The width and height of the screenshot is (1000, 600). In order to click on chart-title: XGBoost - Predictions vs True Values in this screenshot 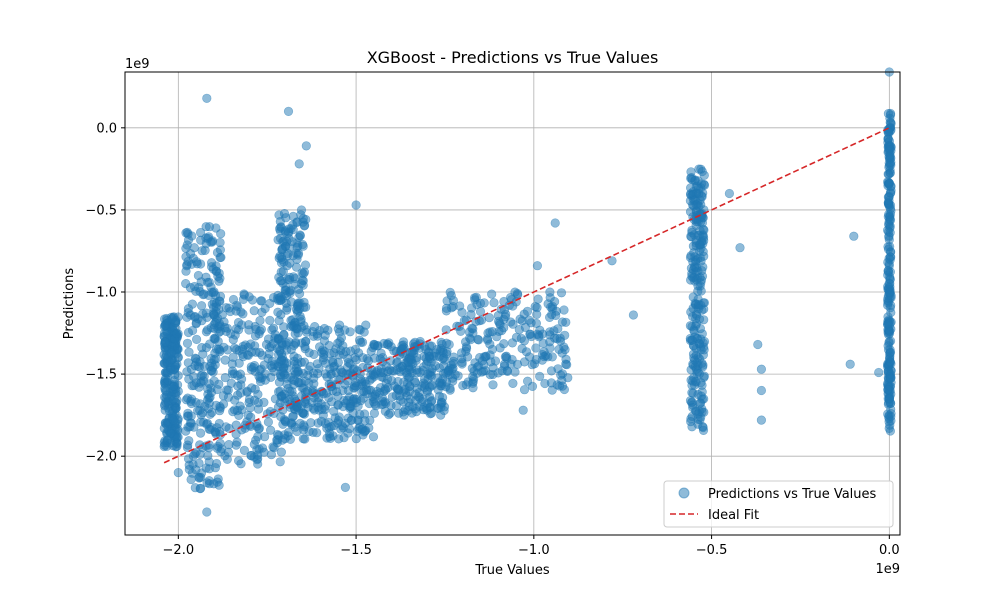, I will do `click(513, 57)`.